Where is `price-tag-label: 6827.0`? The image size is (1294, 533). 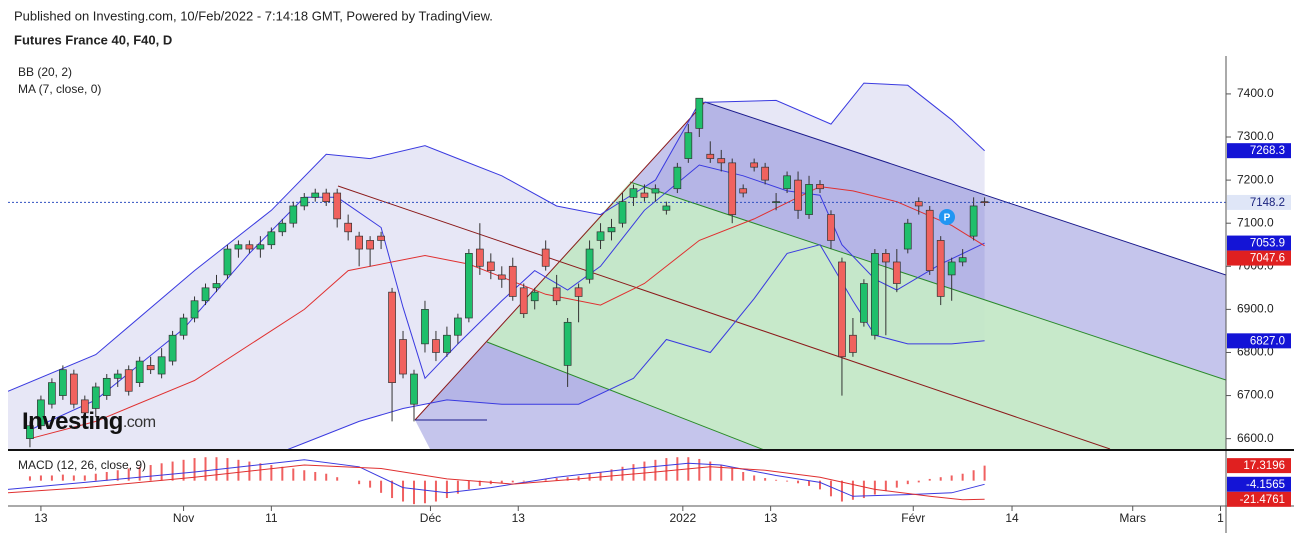
price-tag-label: 6827.0 is located at coordinates (1267, 341).